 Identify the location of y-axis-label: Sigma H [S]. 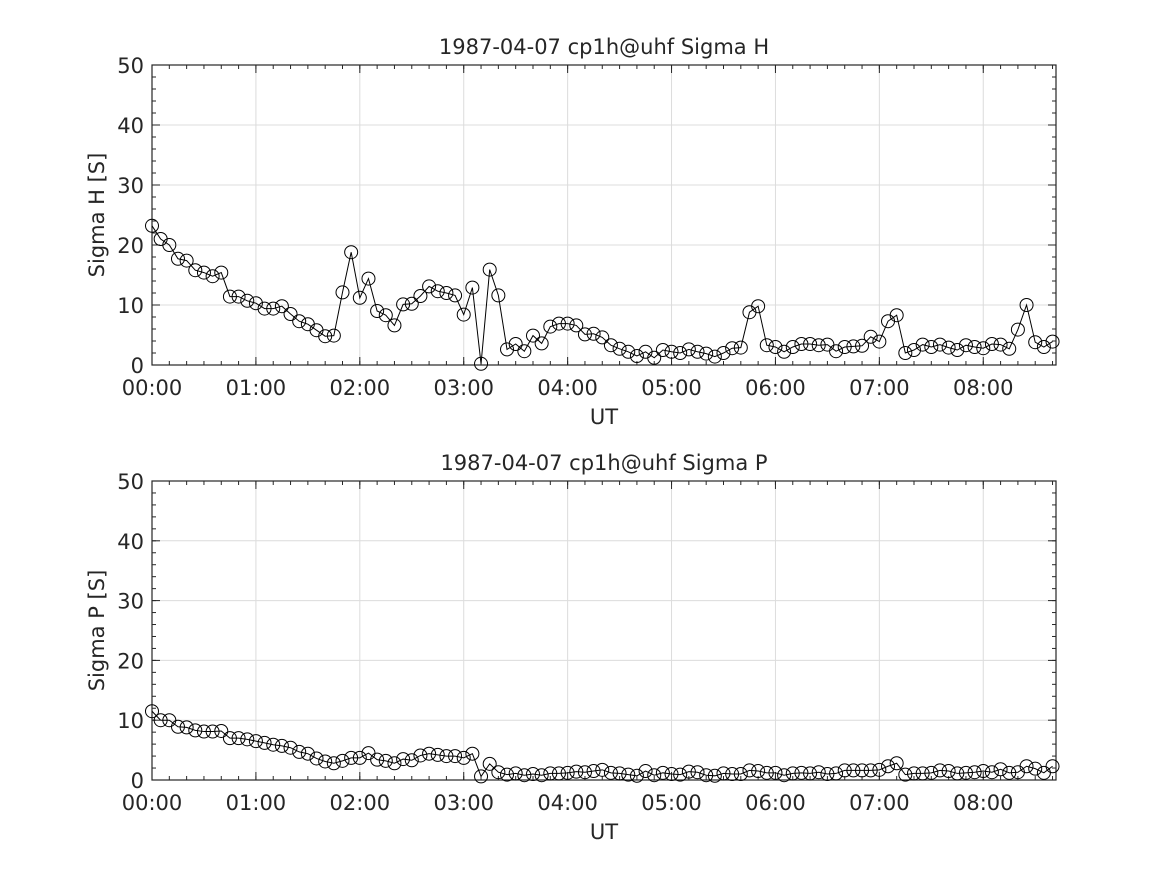
(97, 215).